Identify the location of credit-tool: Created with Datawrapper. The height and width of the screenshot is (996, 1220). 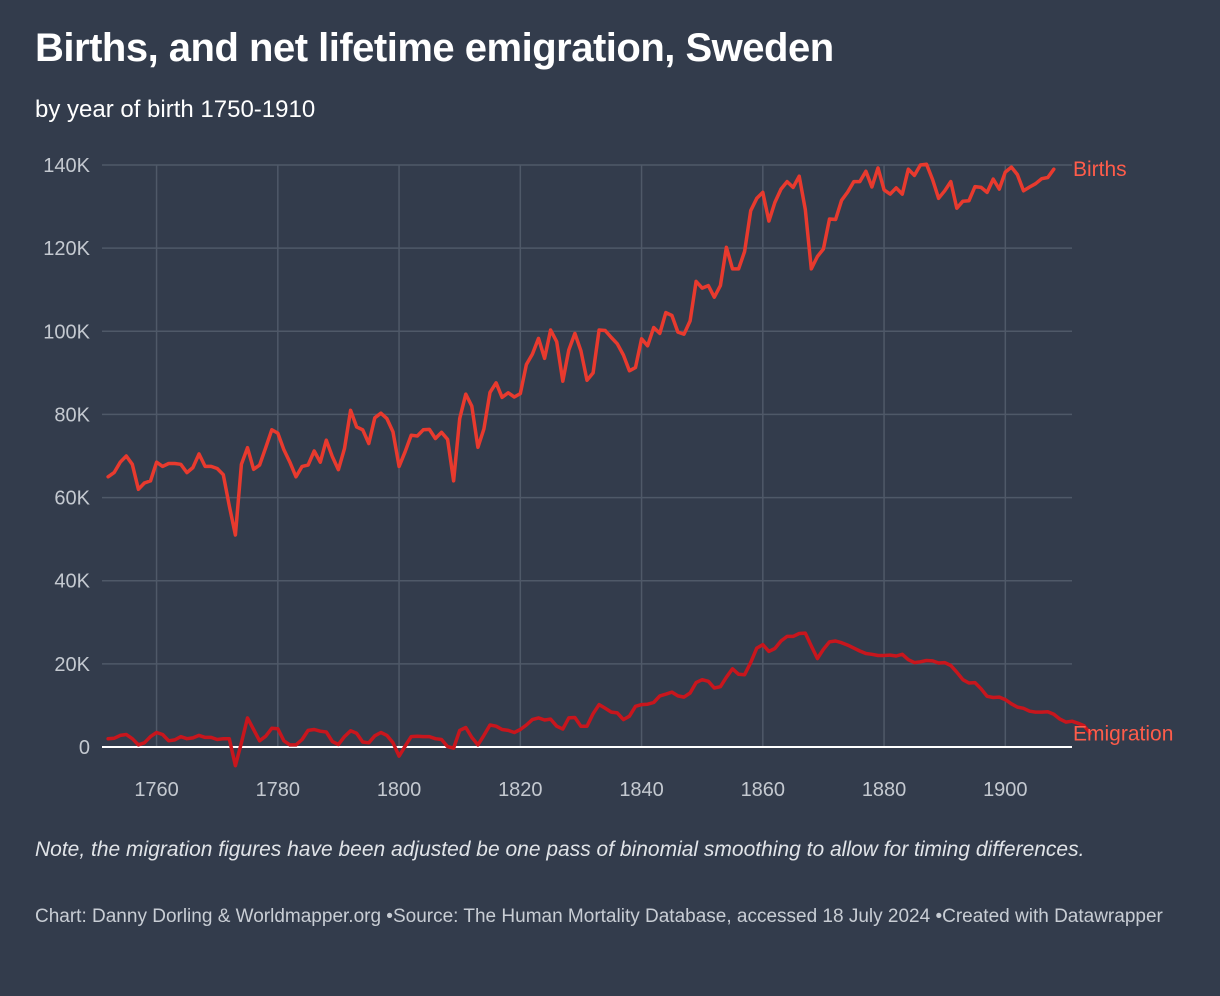
(1046, 916).